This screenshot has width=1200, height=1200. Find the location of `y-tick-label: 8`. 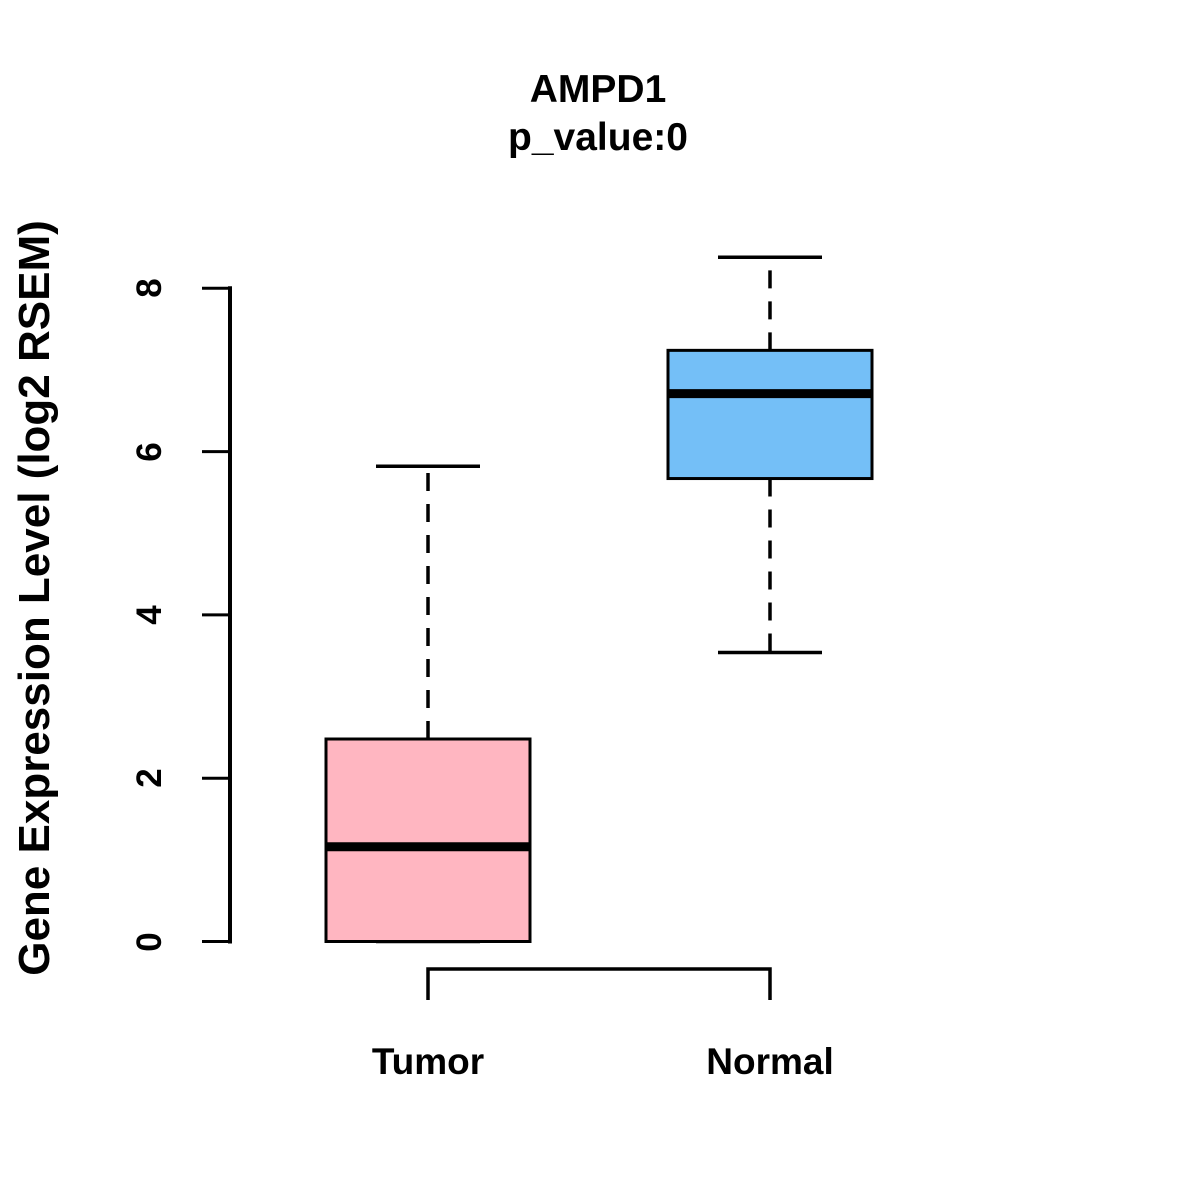

y-tick-label: 8 is located at coordinates (149, 288).